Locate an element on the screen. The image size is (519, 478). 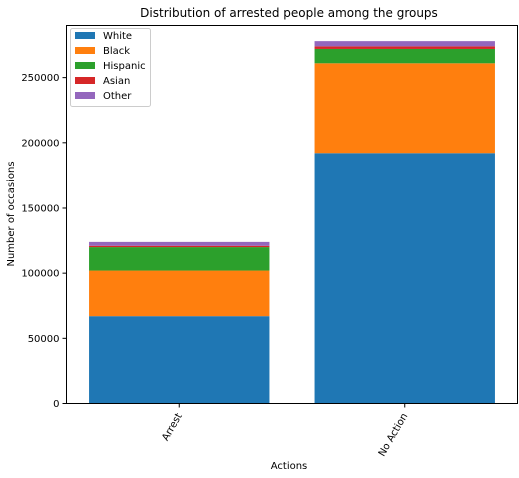
bar-asian-no-action is located at coordinates (404, 47).